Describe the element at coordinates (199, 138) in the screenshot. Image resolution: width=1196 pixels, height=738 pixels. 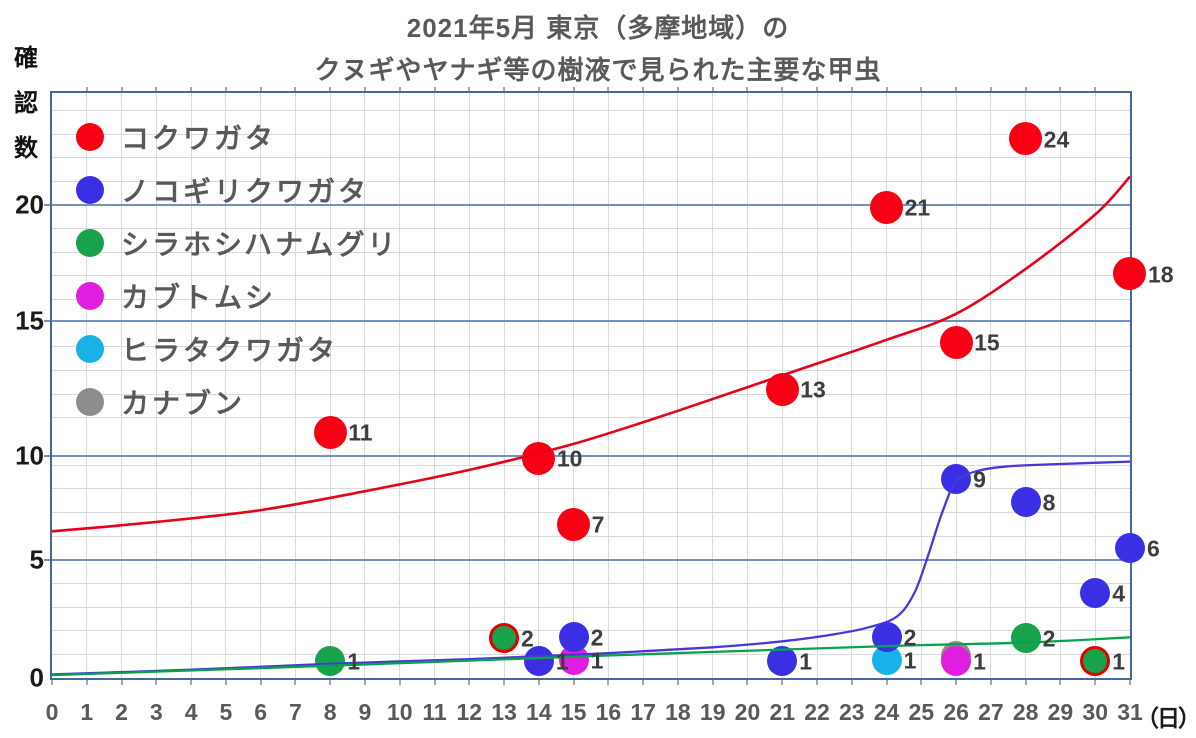
I see `legend-label: コクワガタ` at that location.